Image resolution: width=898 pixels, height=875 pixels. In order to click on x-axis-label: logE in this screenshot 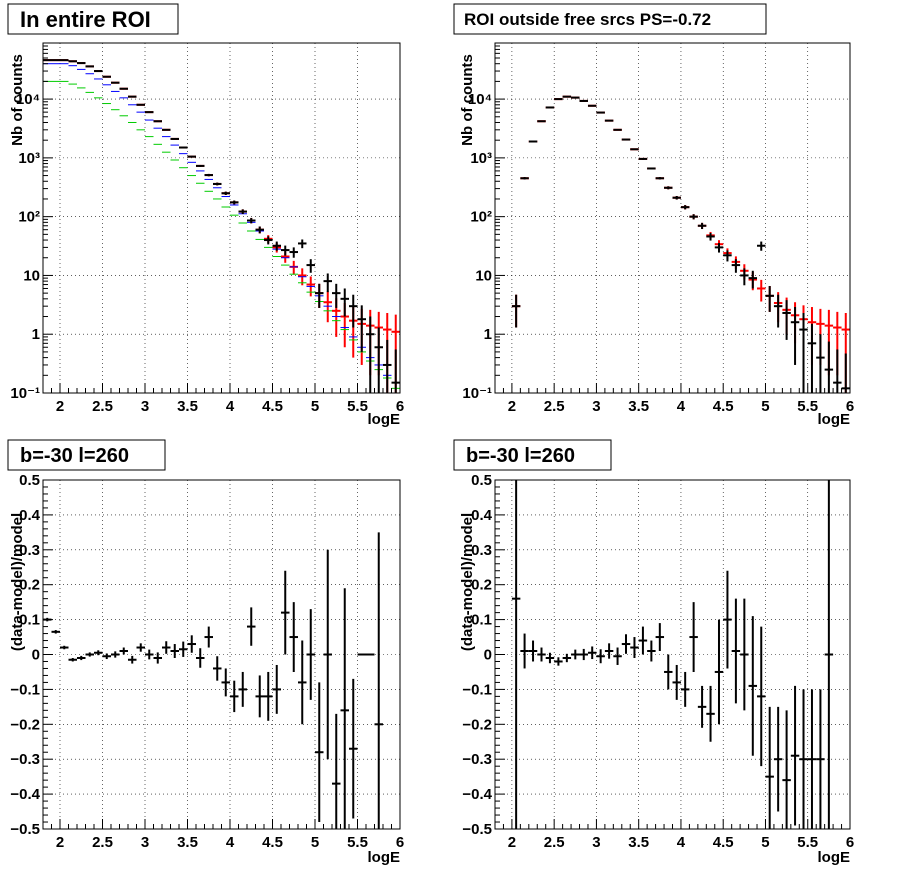, I will do `click(834, 857)`.